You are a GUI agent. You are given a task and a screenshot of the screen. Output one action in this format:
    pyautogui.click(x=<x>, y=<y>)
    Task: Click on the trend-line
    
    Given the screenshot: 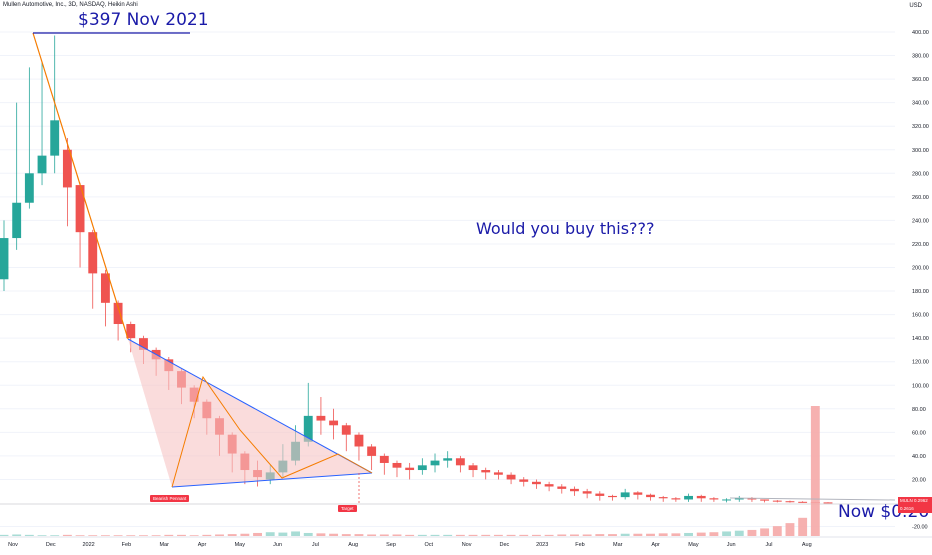 What is the action you would take?
    pyautogui.click(x=80, y=186)
    